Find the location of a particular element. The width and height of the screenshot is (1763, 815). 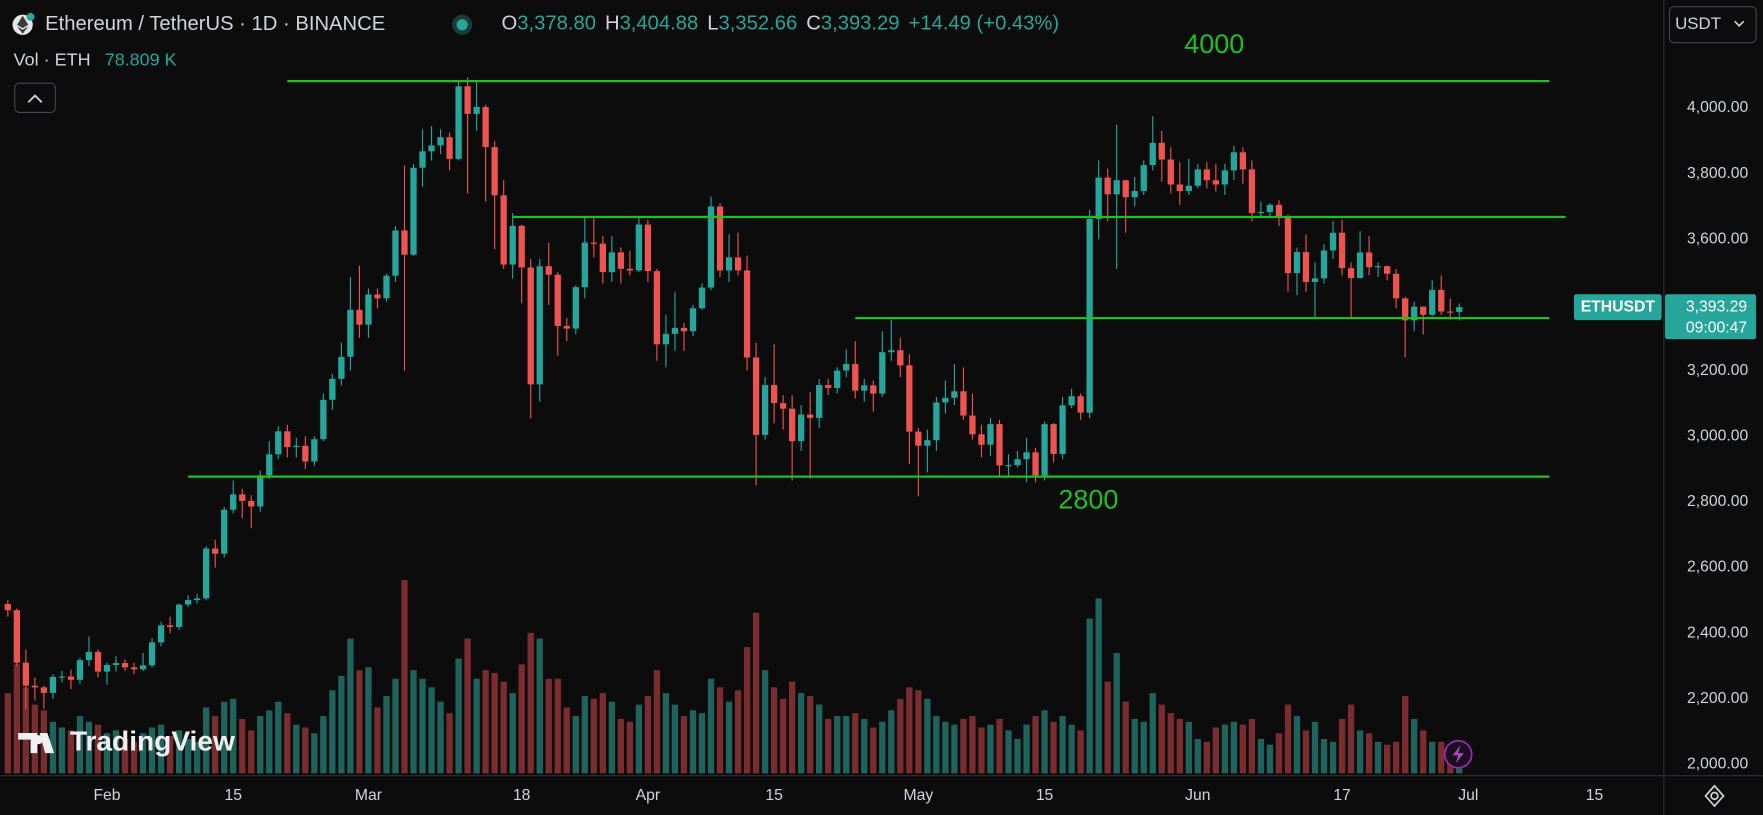

price-tag: ETHUSDT 3,393.29 09:00:47 is located at coordinates (1665, 317).